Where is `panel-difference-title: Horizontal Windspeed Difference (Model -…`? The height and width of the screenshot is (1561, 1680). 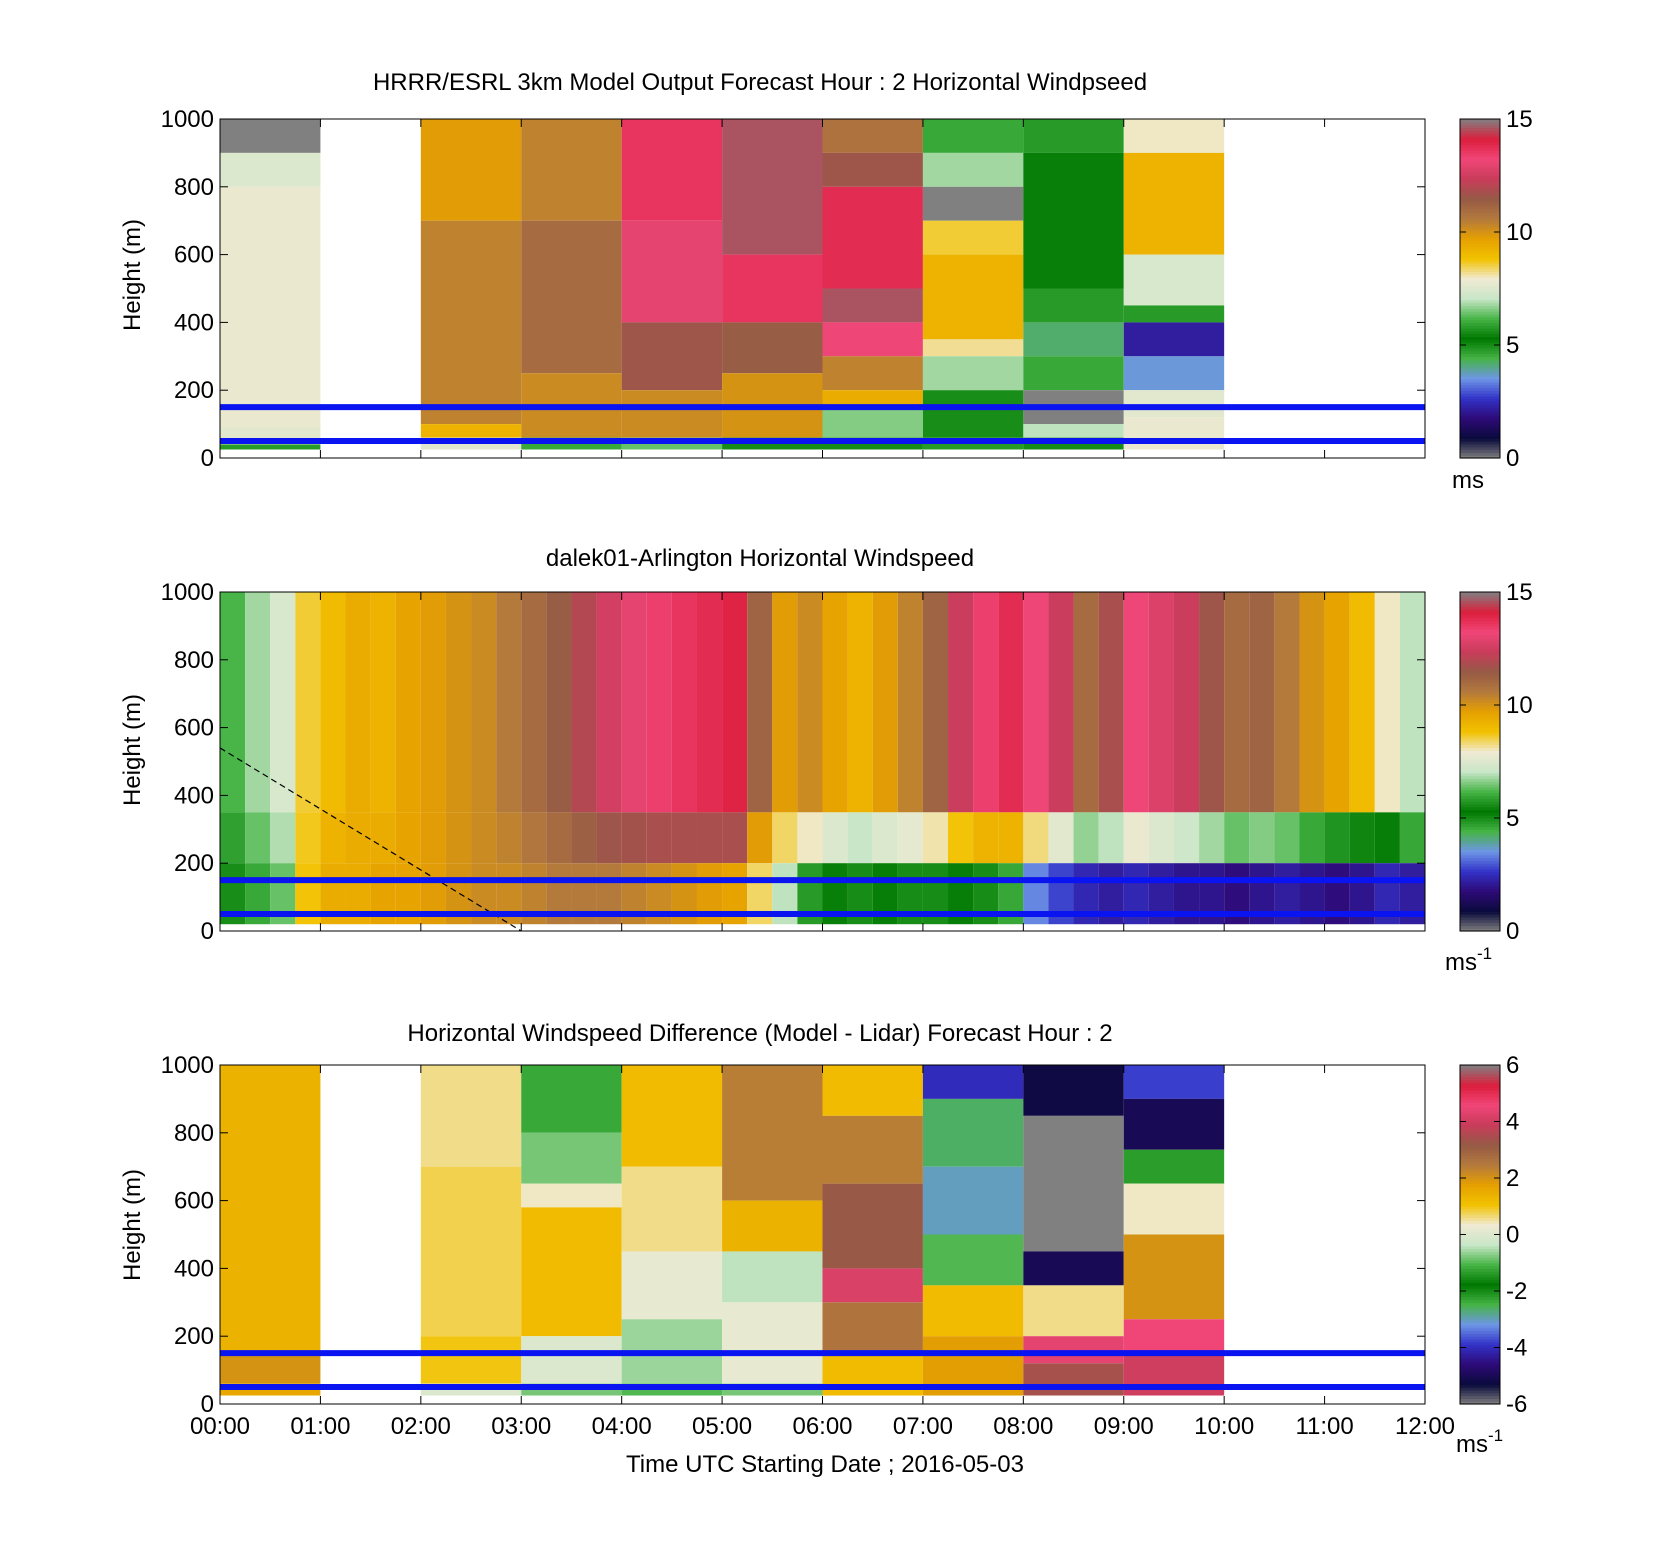 panel-difference-title: Horizontal Windspeed Difference (Model -… is located at coordinates (759, 1033).